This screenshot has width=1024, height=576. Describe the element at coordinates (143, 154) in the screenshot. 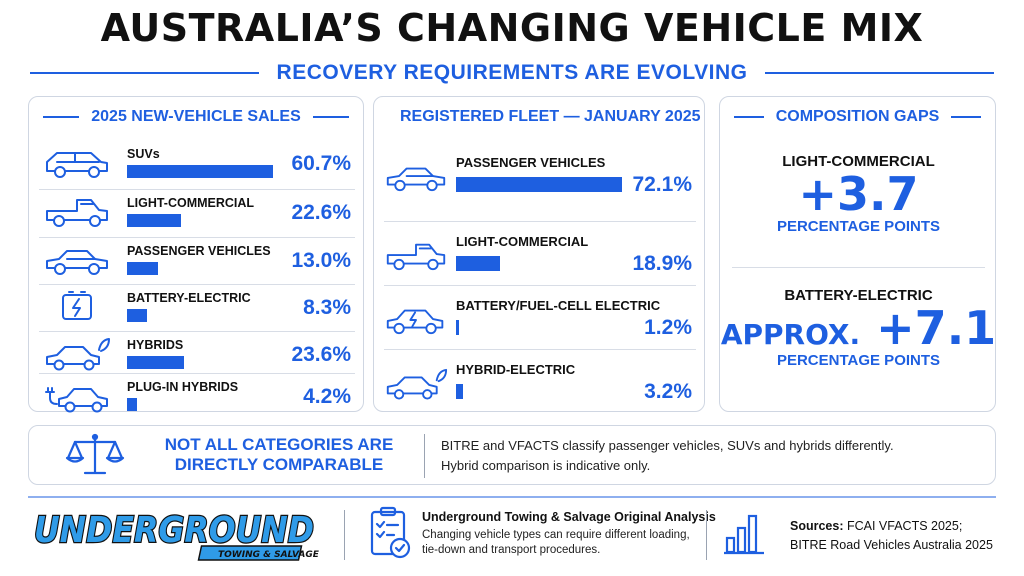

I see `sales-category-label: SUVs` at that location.